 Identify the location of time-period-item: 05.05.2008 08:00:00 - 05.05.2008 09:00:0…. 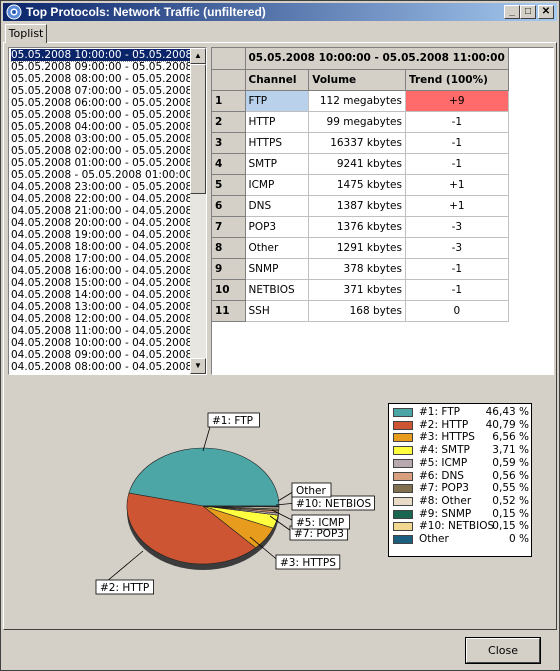
(101, 79).